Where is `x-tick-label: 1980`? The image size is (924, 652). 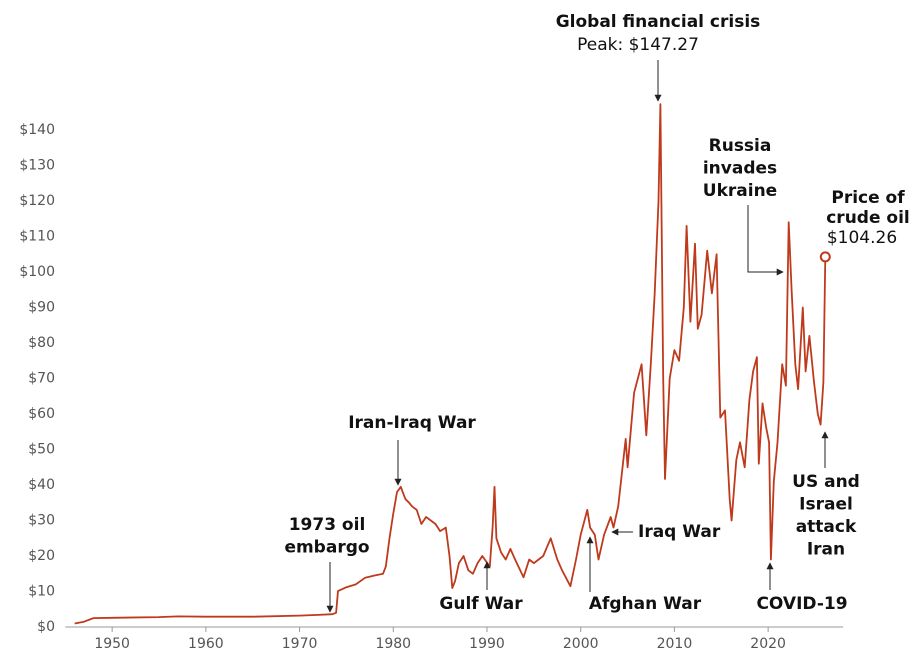 x-tick-label: 1980 is located at coordinates (393, 644).